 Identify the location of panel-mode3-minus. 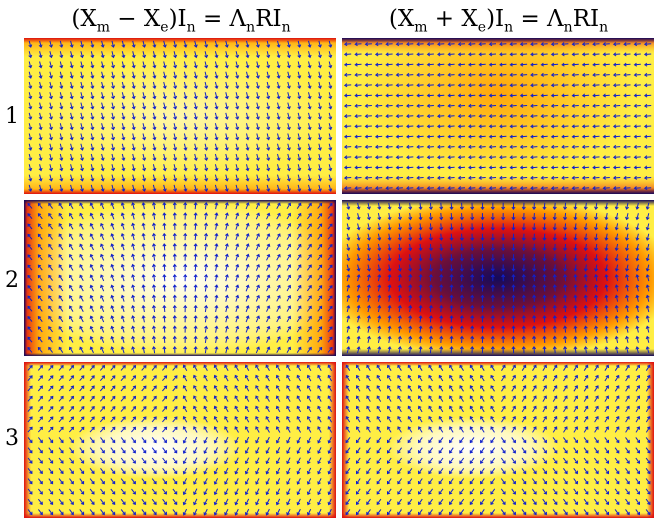
(180, 440).